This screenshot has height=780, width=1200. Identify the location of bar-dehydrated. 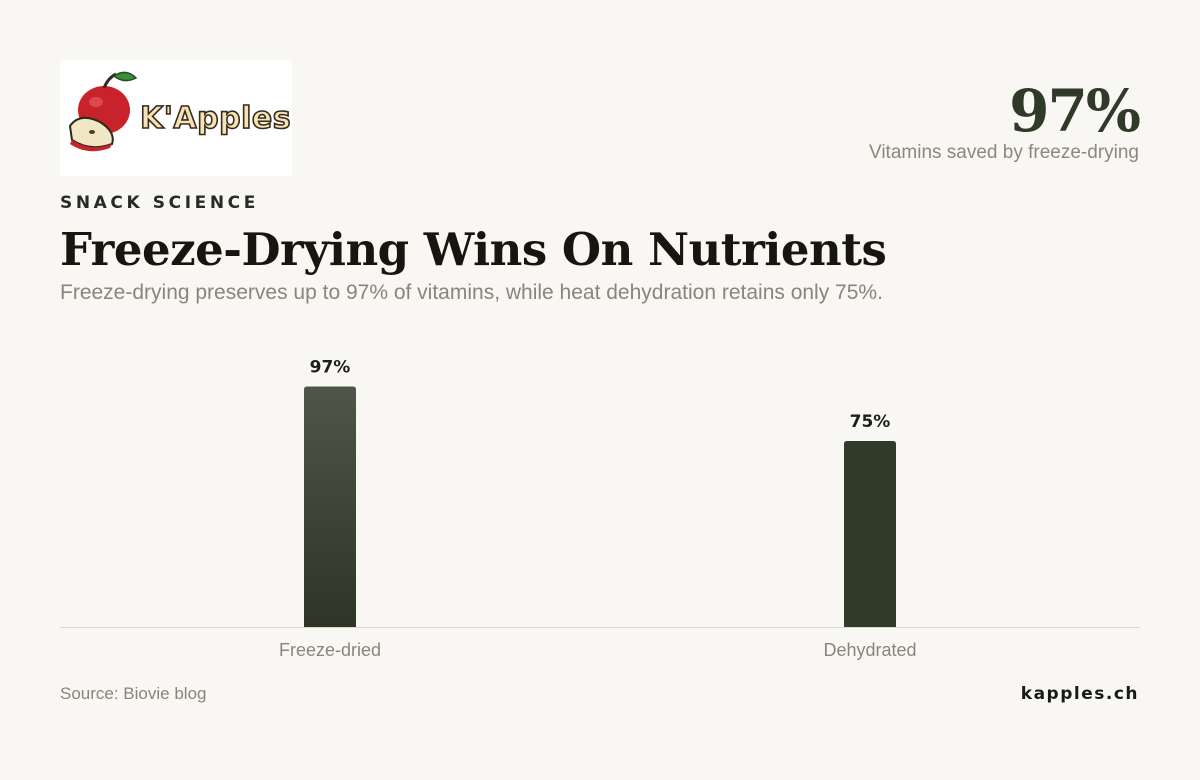
(870, 534).